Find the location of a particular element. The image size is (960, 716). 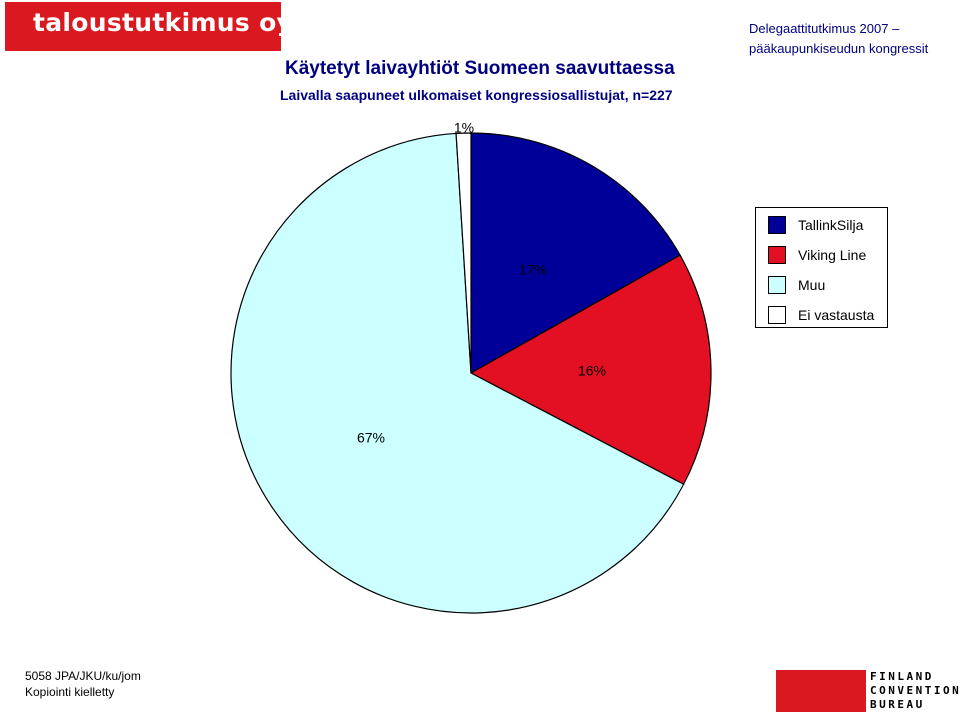

logo-text: taloustutkimus oy is located at coordinates (163, 22).